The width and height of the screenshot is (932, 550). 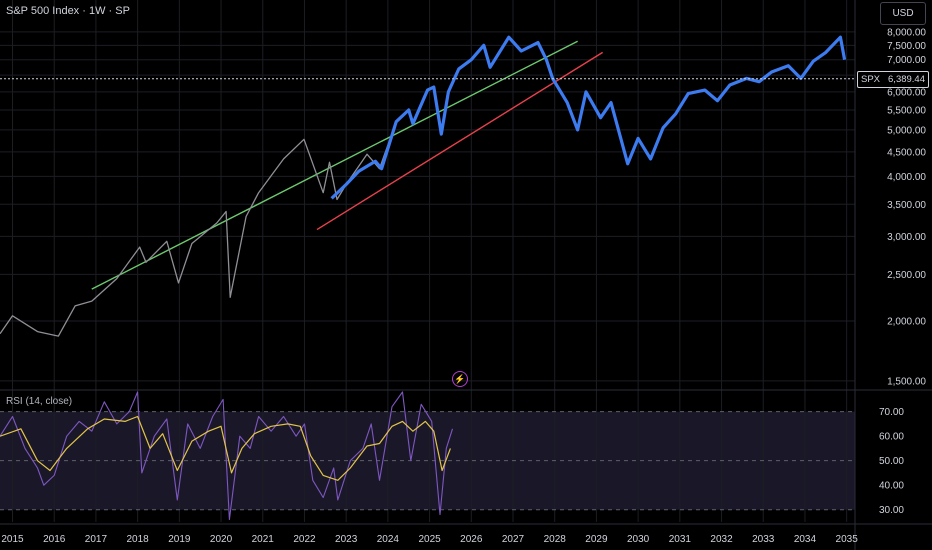 What do you see at coordinates (847, 539) in the screenshot?
I see `time-tick-label: 2035` at bounding box center [847, 539].